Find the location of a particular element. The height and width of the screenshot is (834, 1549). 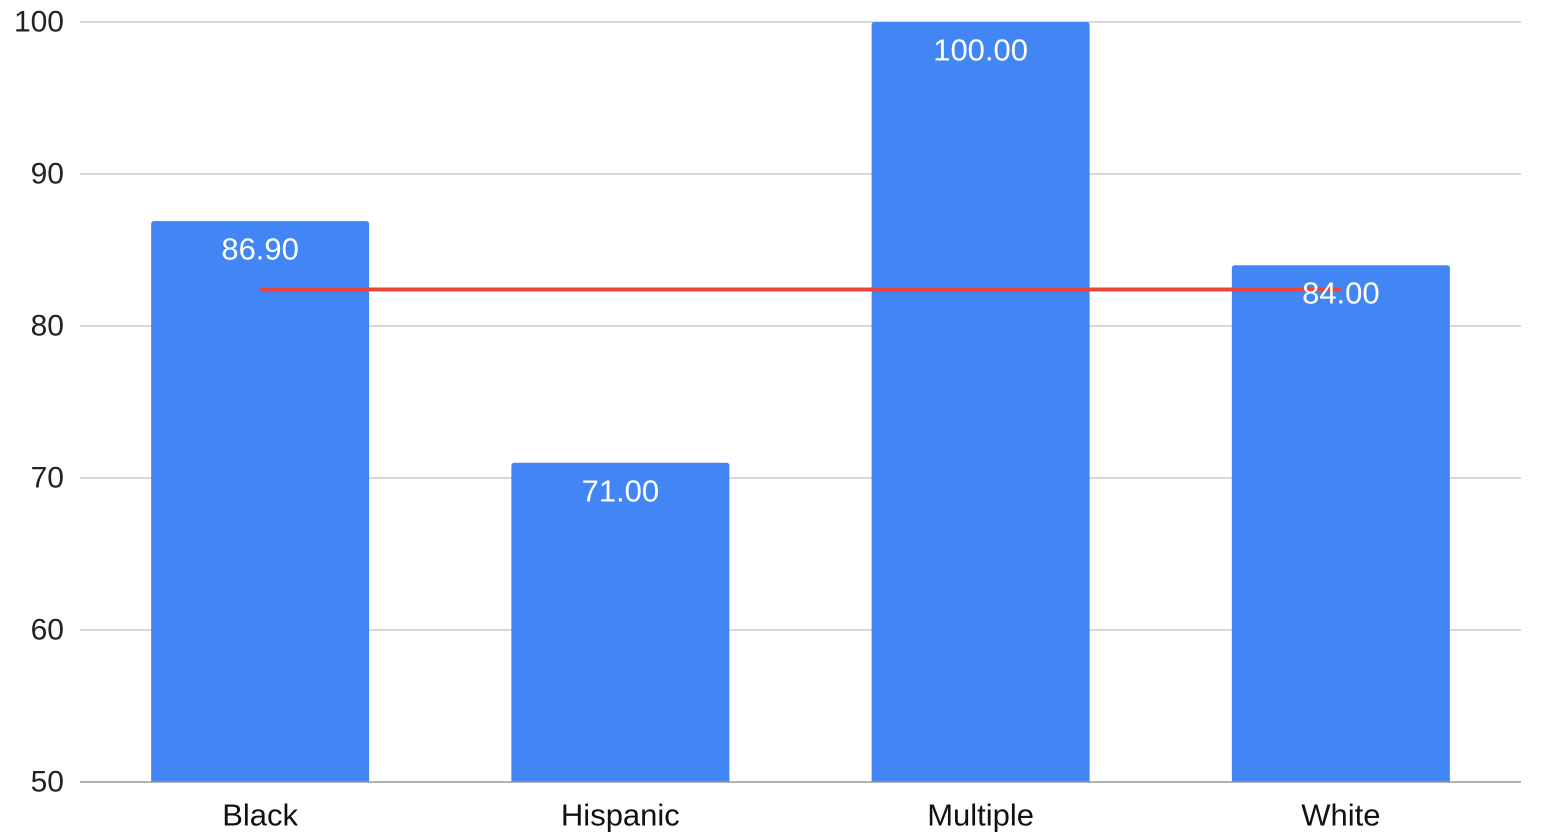

bar-multiple is located at coordinates (980, 402).